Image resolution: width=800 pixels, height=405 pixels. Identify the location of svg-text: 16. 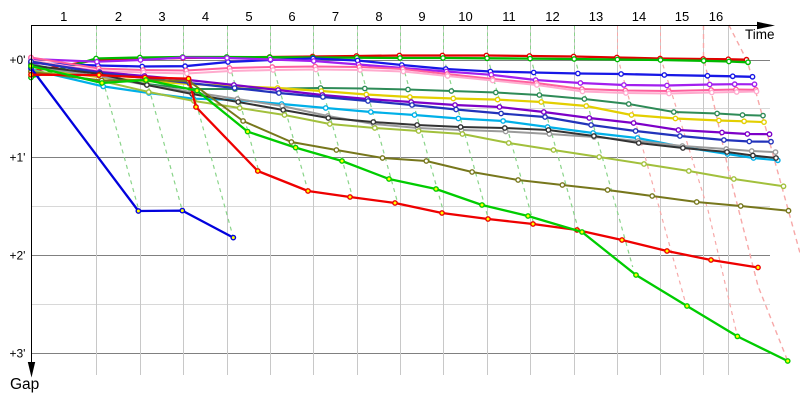
(716, 16).